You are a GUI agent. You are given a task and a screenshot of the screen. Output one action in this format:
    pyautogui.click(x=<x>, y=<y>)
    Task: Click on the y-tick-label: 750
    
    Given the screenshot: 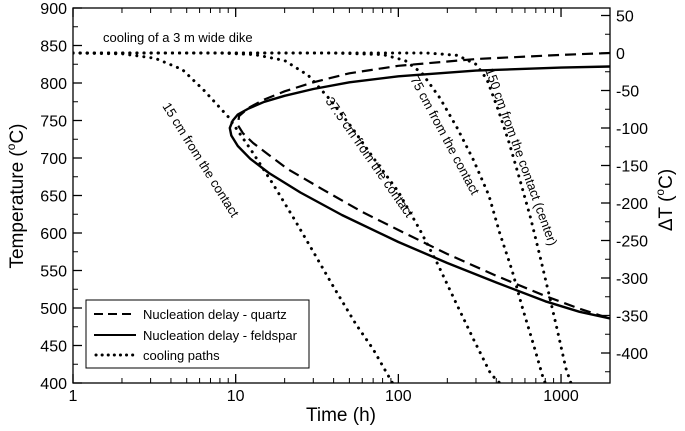 What is the action you would take?
    pyautogui.click(x=53, y=122)
    